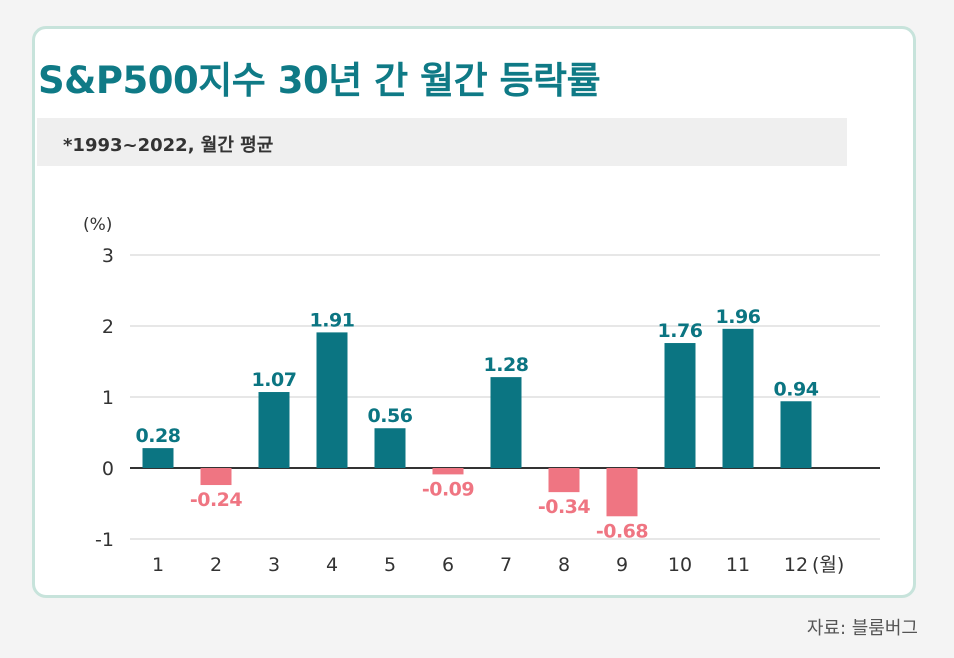  What do you see at coordinates (506, 365) in the screenshot?
I see `value-label: 1.28` at bounding box center [506, 365].